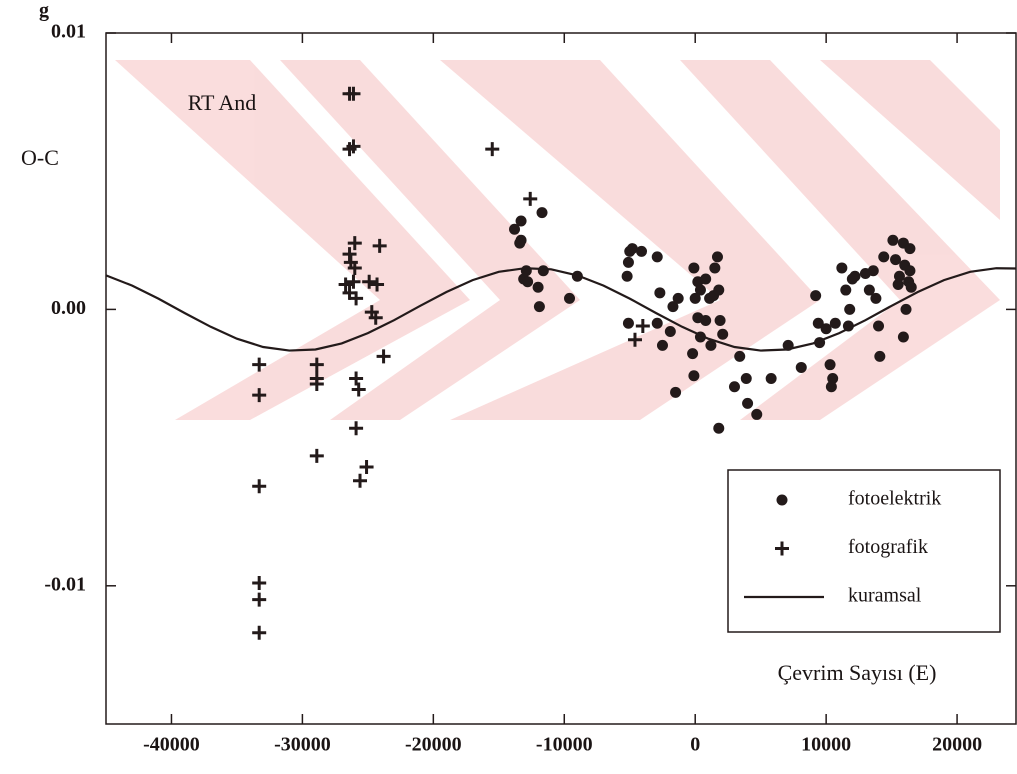  What do you see at coordinates (957, 745) in the screenshot?
I see `x-tick-label: 20000` at bounding box center [957, 745].